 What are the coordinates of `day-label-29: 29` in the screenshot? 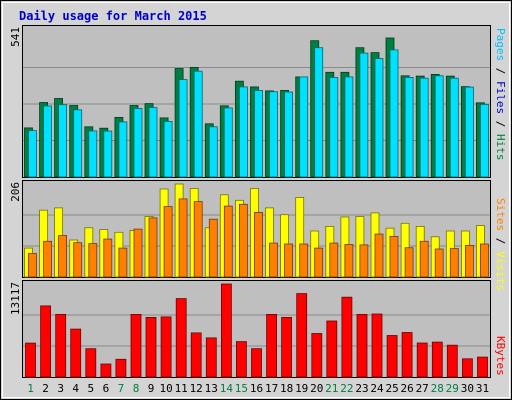 It's located at (452, 388).